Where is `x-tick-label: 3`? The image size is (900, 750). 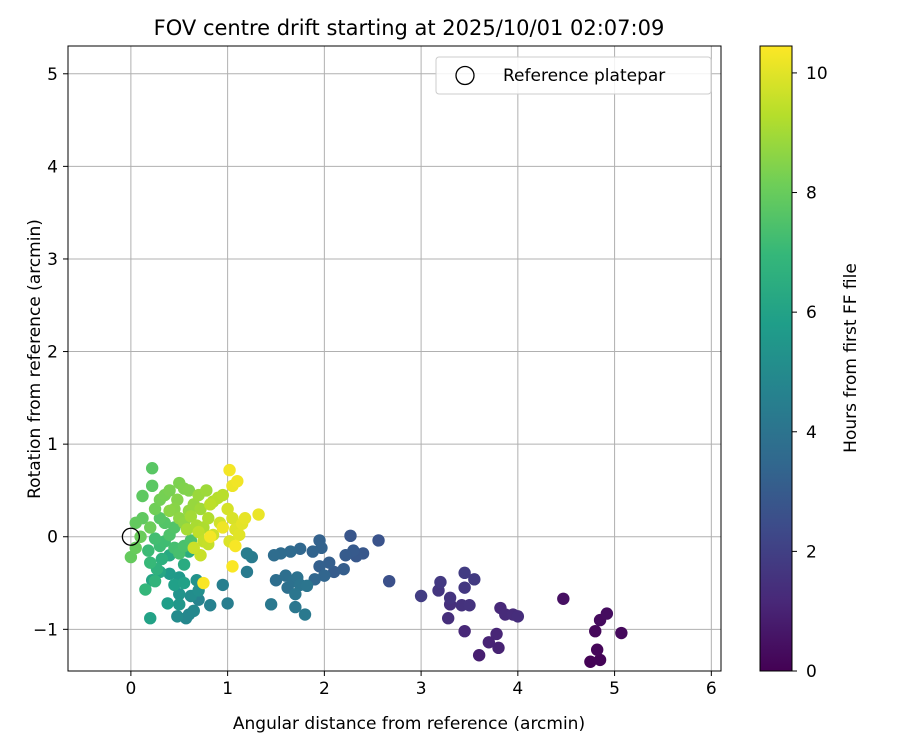
x-tick-label: 3 is located at coordinates (421, 689).